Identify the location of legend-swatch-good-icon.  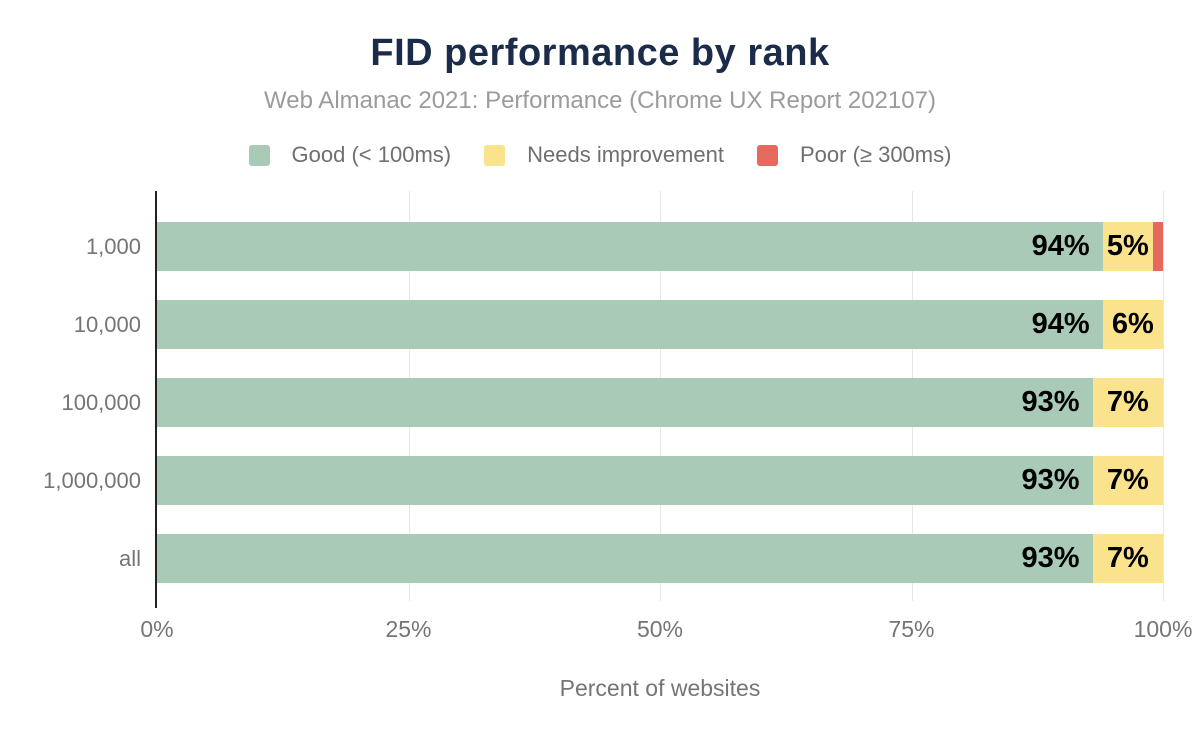
(259, 155).